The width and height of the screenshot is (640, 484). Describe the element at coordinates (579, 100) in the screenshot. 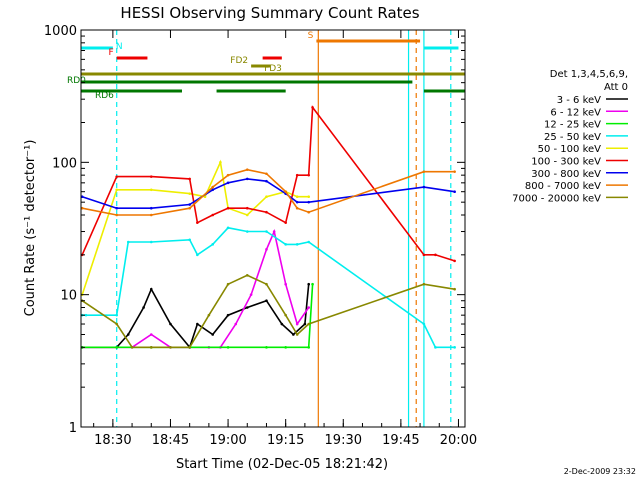

I see `legend-label-3-6-kev: 3 - 6 keV` at that location.